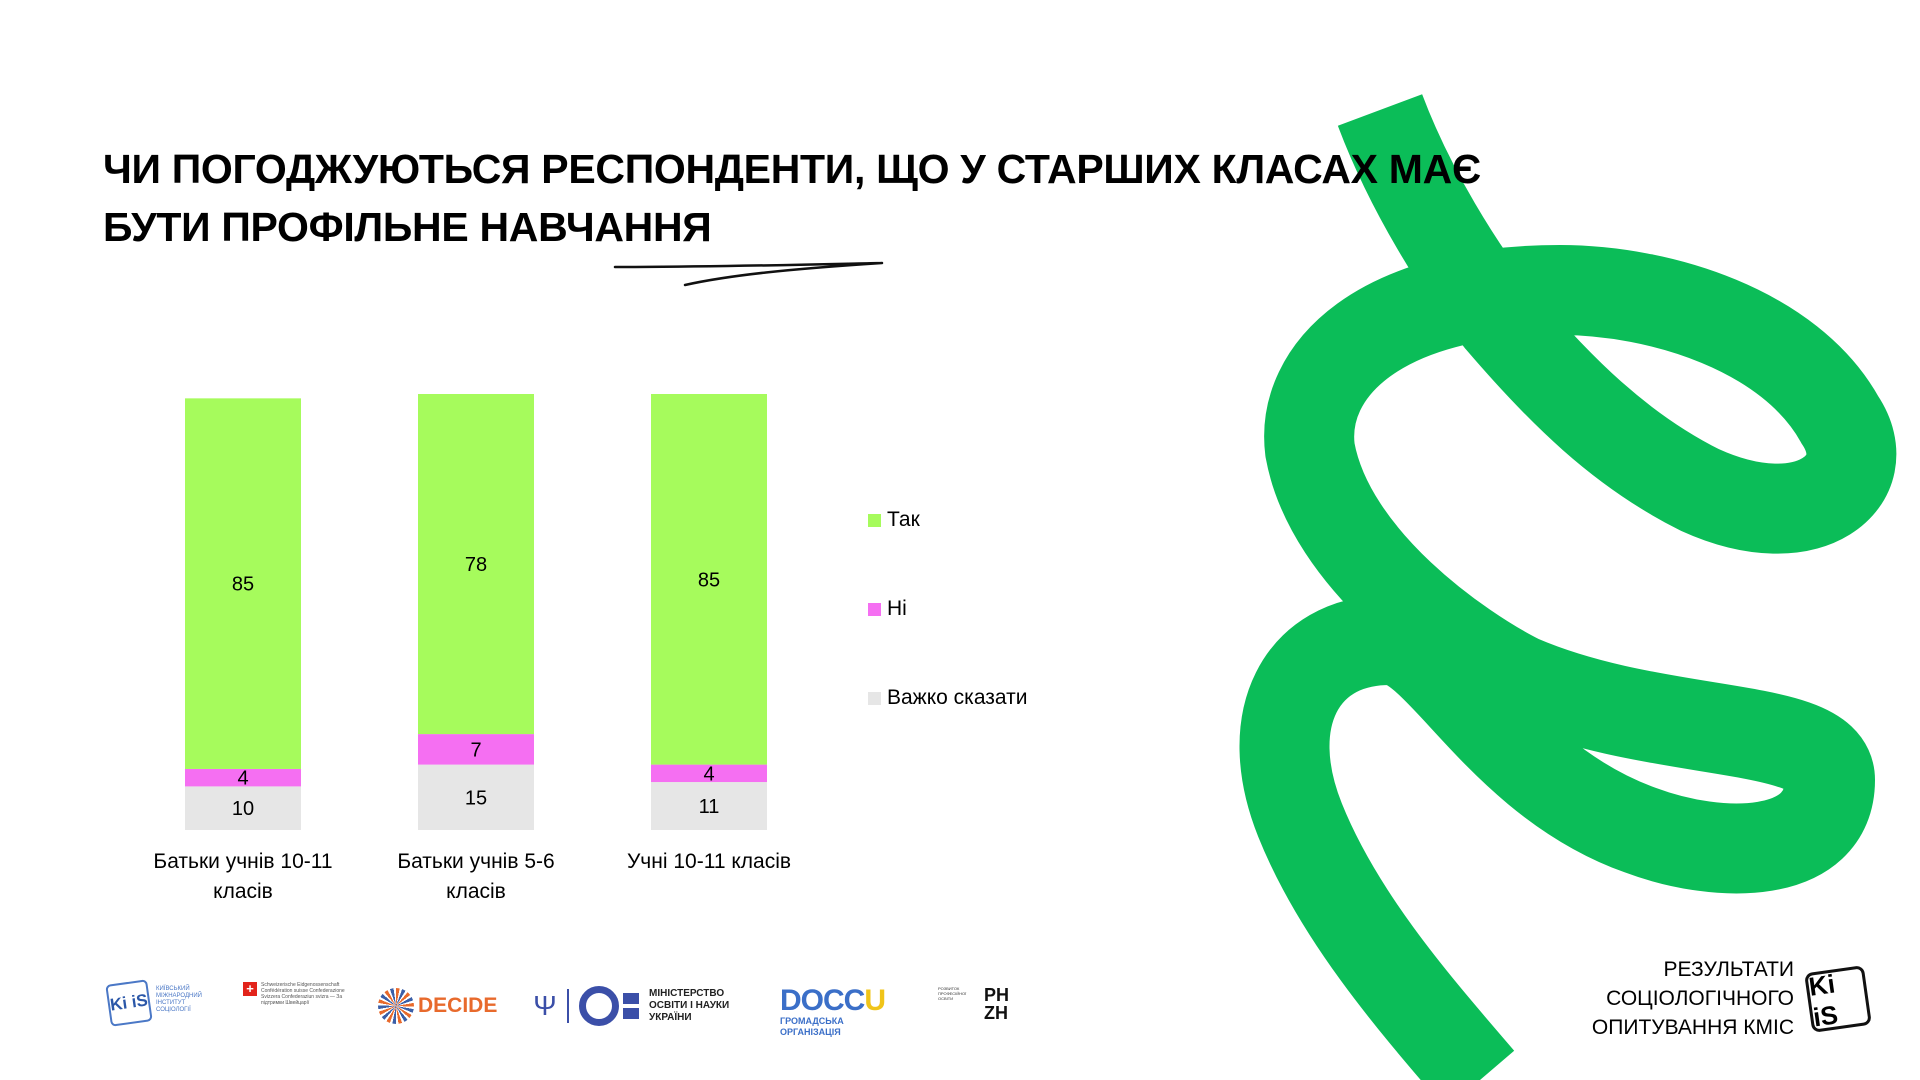 The image size is (1920, 1080). I want to click on bar-value-label: 78, so click(476, 565).